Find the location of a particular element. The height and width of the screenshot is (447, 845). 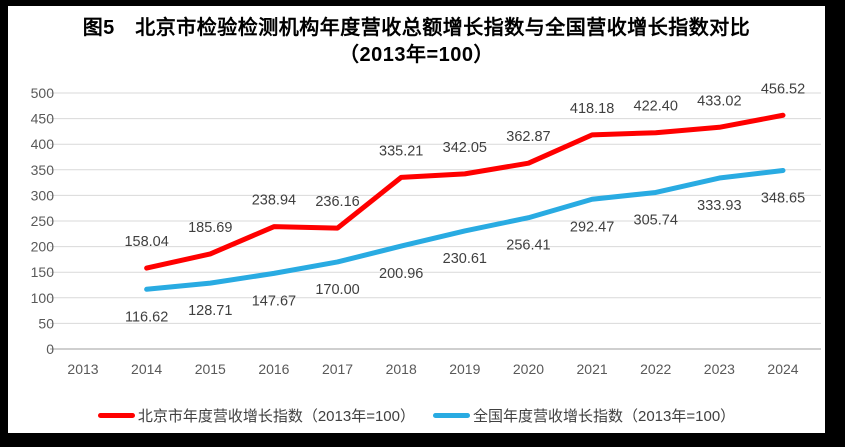

chart-title-subtitle: （2013年=100） is located at coordinates (416, 55).